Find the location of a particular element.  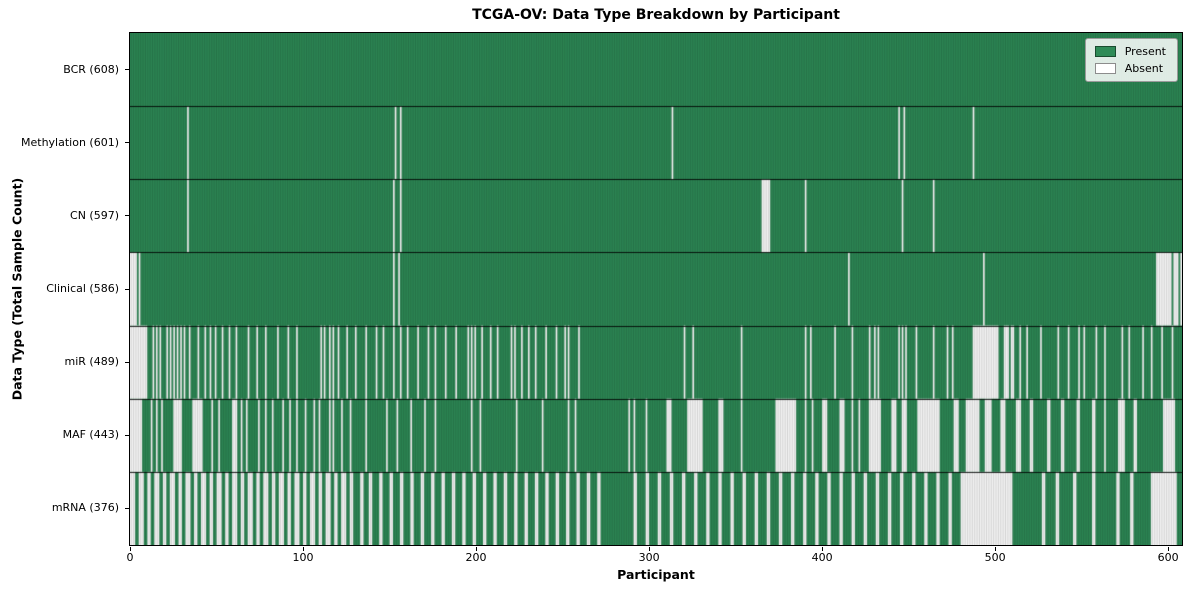

y-tick-label: mRNA (376) is located at coordinates (85, 508).